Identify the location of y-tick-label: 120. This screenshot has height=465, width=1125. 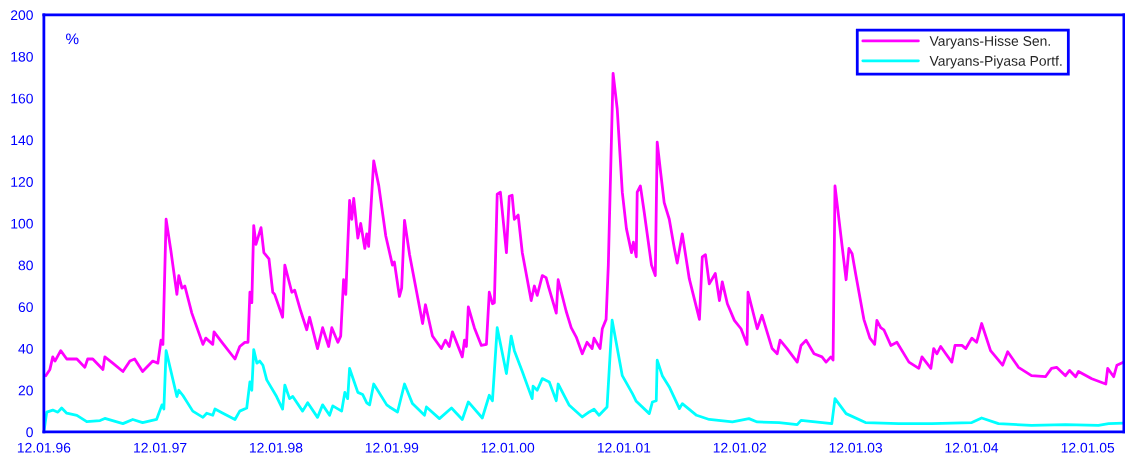
(22, 182).